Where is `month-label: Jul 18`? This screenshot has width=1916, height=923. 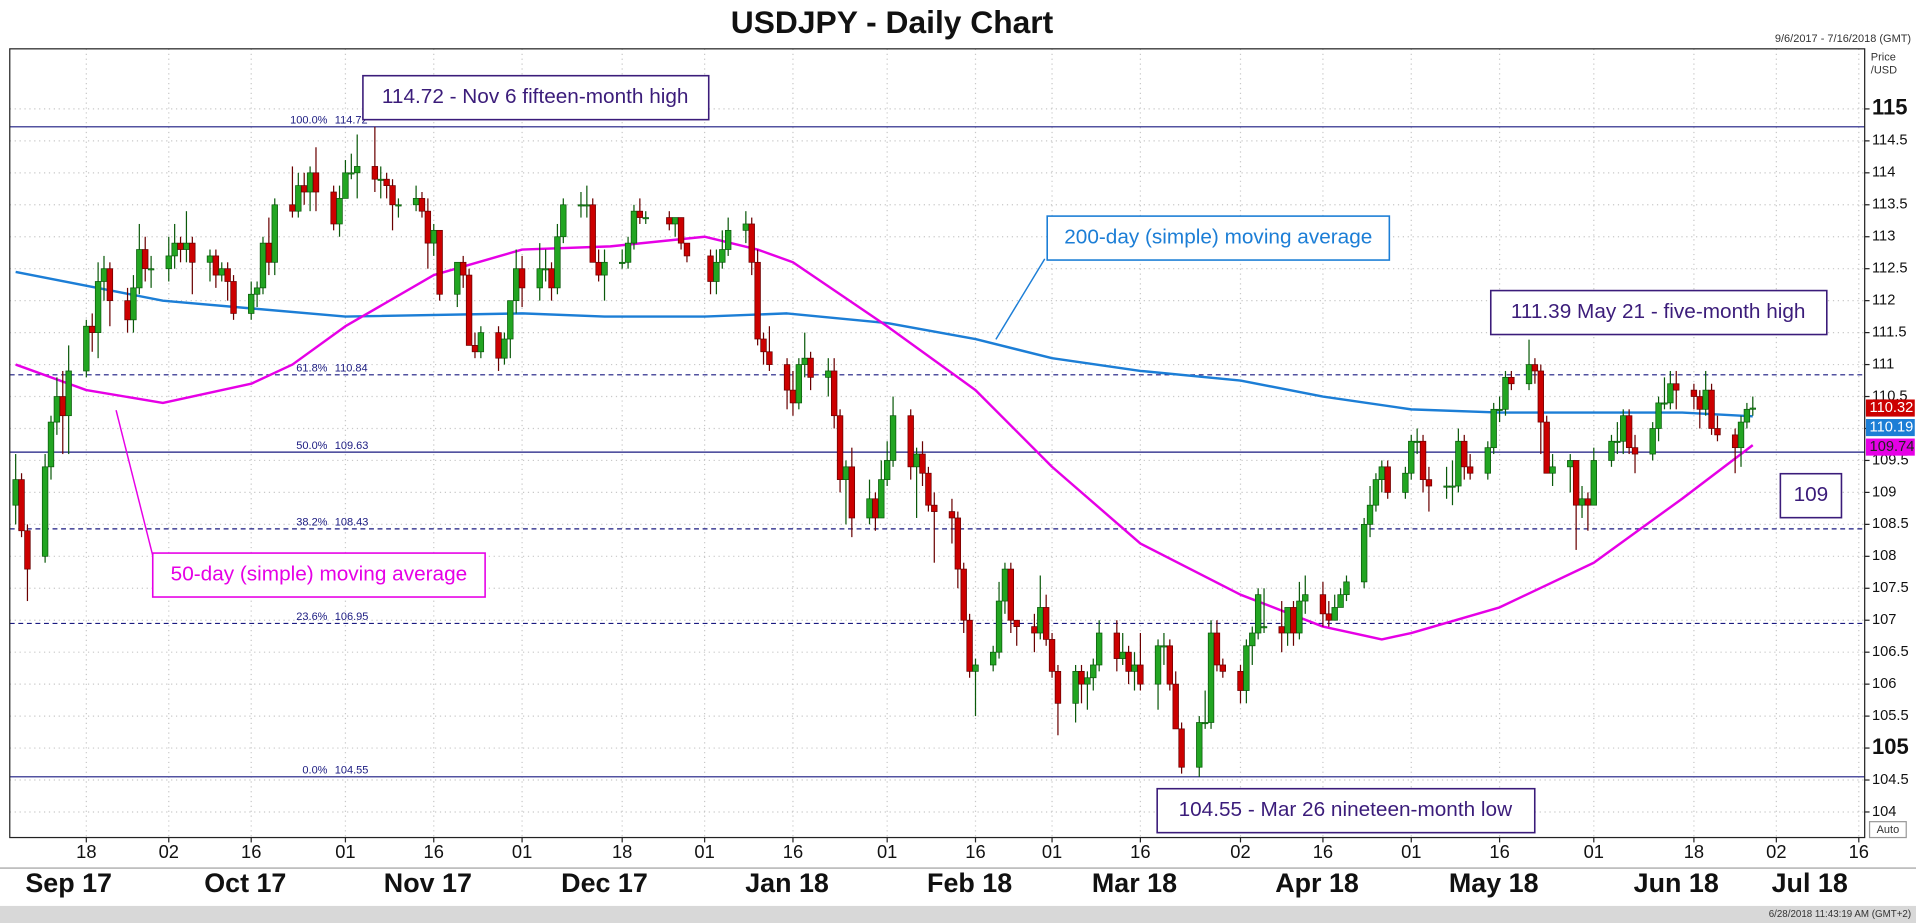 month-label: Jul 18 is located at coordinates (1810, 883).